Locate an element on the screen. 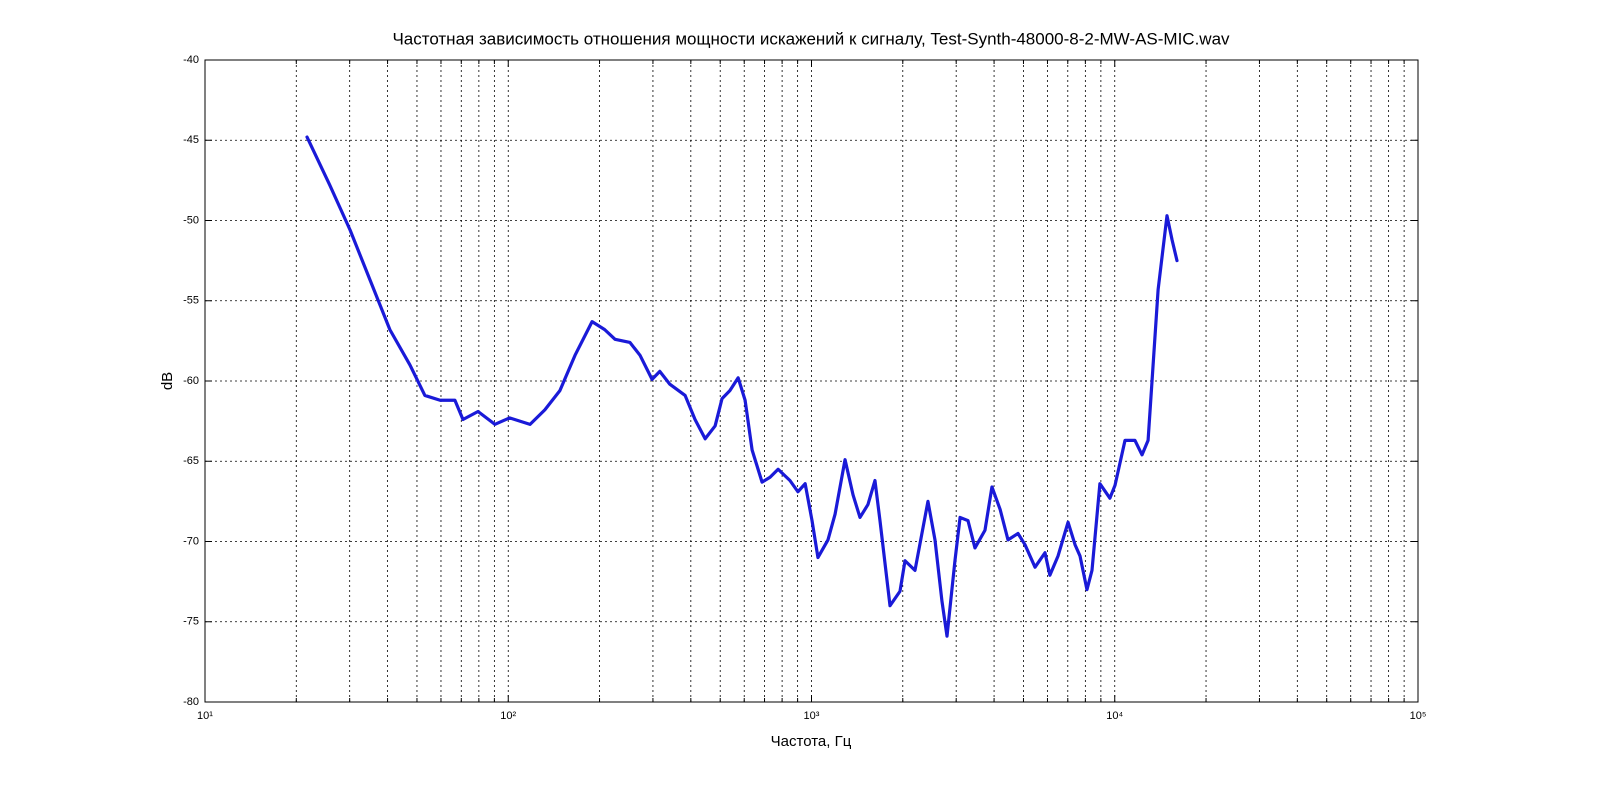 The image size is (1600, 805). x-tick-label: 10⁴ is located at coordinates (1114, 716).